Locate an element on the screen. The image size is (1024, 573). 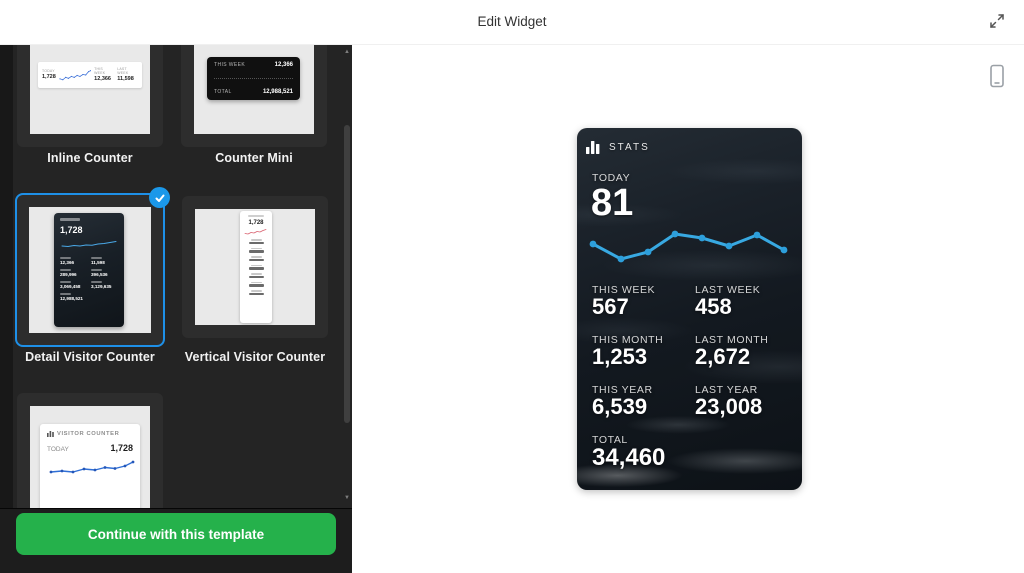
template-tile-visitor-counter: VISITOR COUNTER TODAY 1,728 is located at coordinates (90, 450).